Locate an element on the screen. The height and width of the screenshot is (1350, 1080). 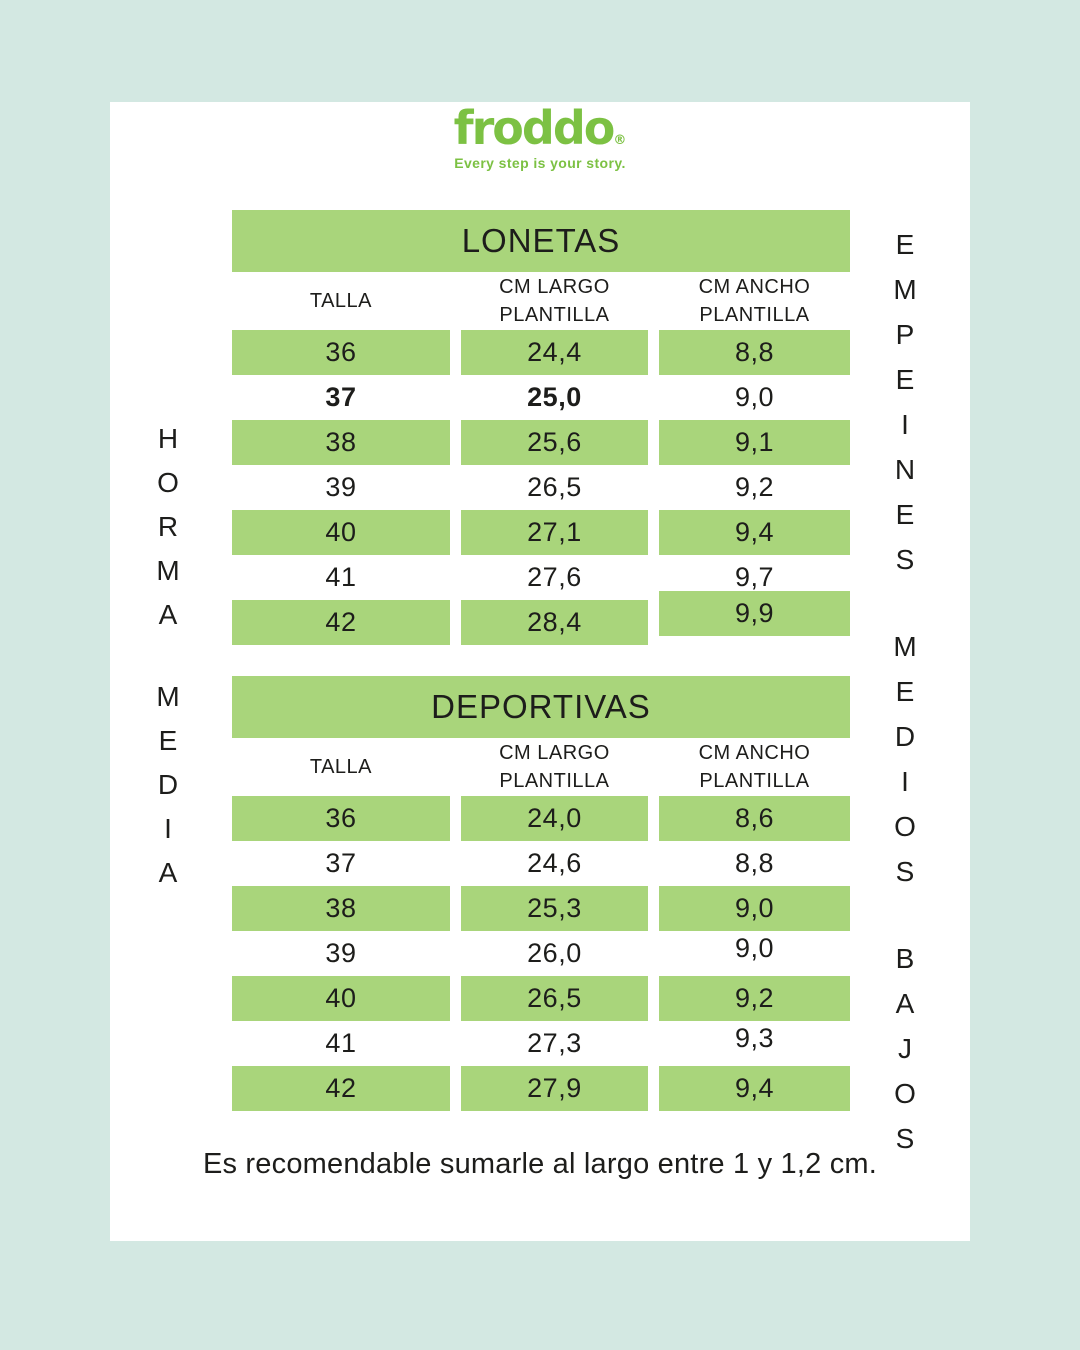
cell-largo: 24,4 is located at coordinates (554, 352).